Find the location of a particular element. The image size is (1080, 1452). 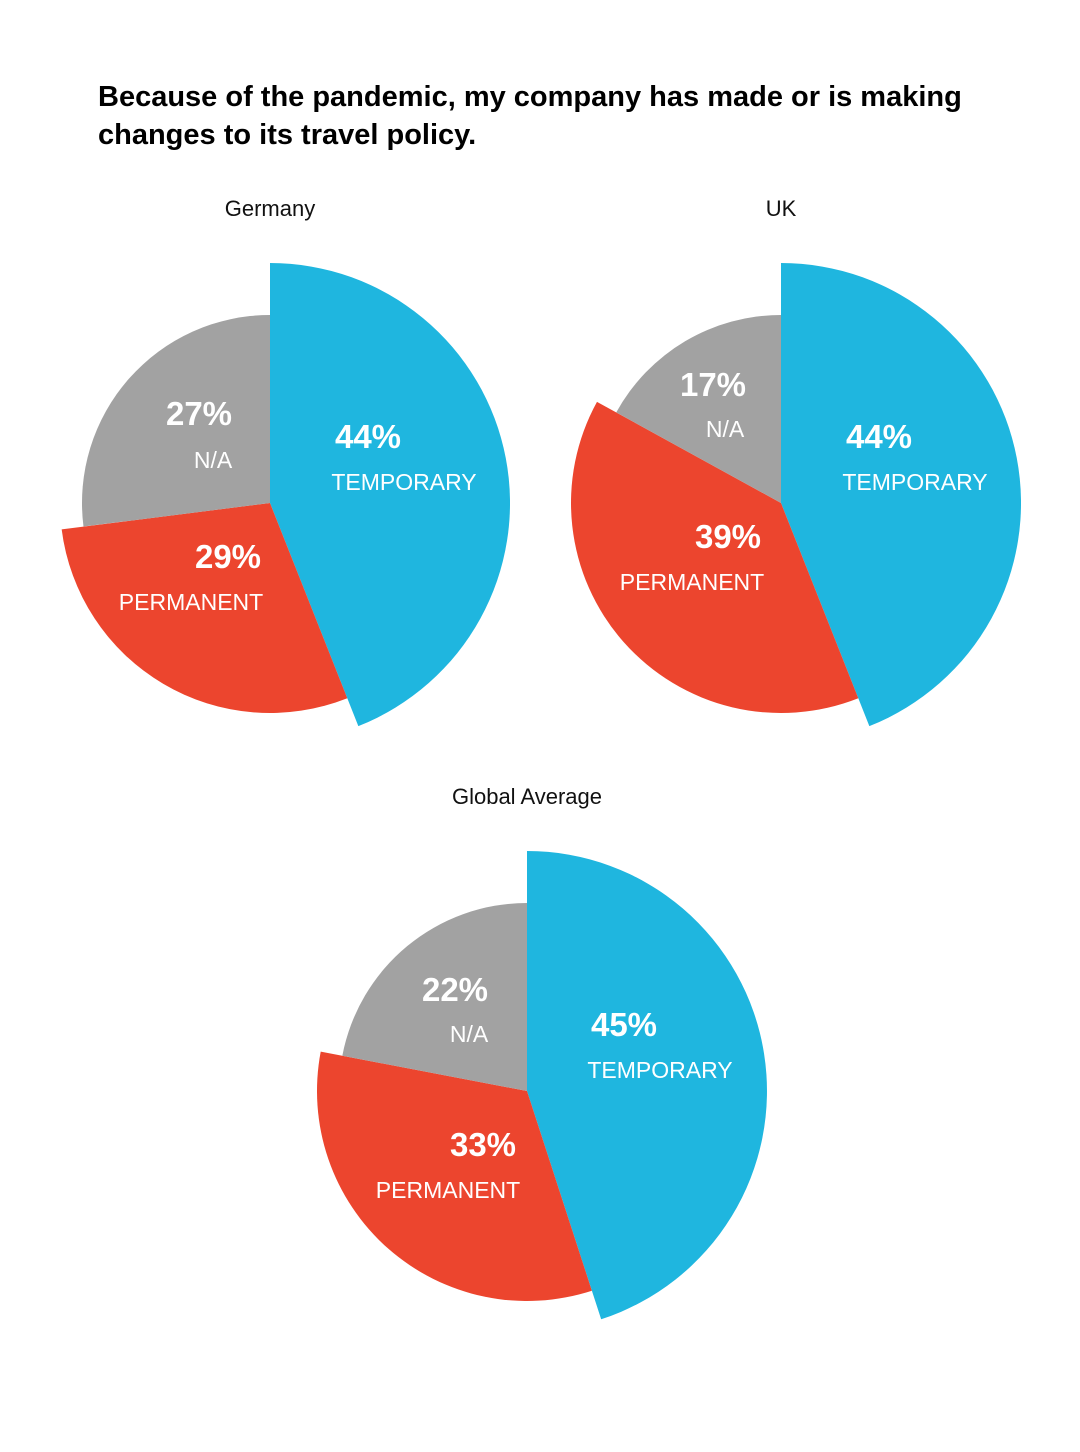

slice-value-label-na: 22% is located at coordinates (455, 989).